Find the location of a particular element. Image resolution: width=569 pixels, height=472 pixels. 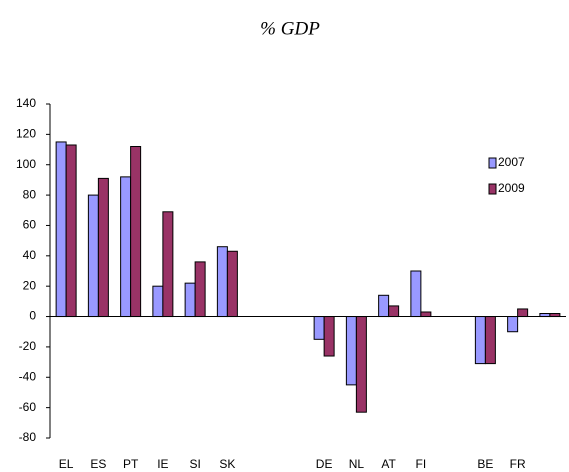

x-tick-label: IE is located at coordinates (162, 464).